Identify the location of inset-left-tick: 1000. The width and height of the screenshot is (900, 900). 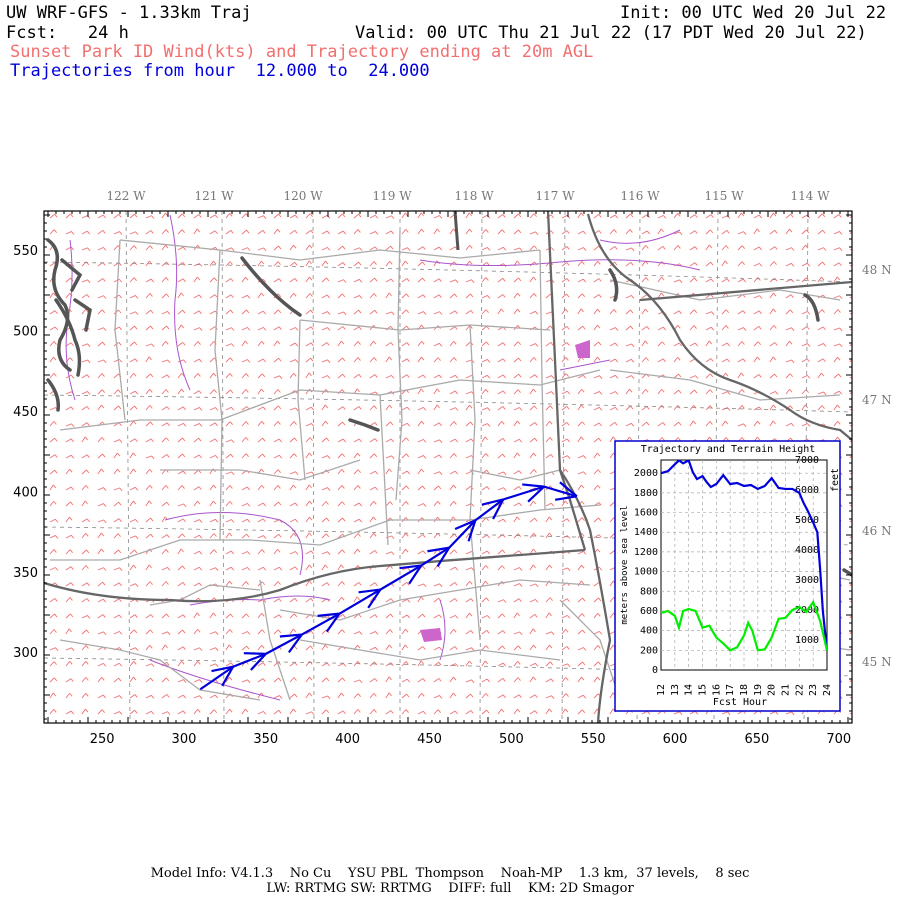
(646, 572).